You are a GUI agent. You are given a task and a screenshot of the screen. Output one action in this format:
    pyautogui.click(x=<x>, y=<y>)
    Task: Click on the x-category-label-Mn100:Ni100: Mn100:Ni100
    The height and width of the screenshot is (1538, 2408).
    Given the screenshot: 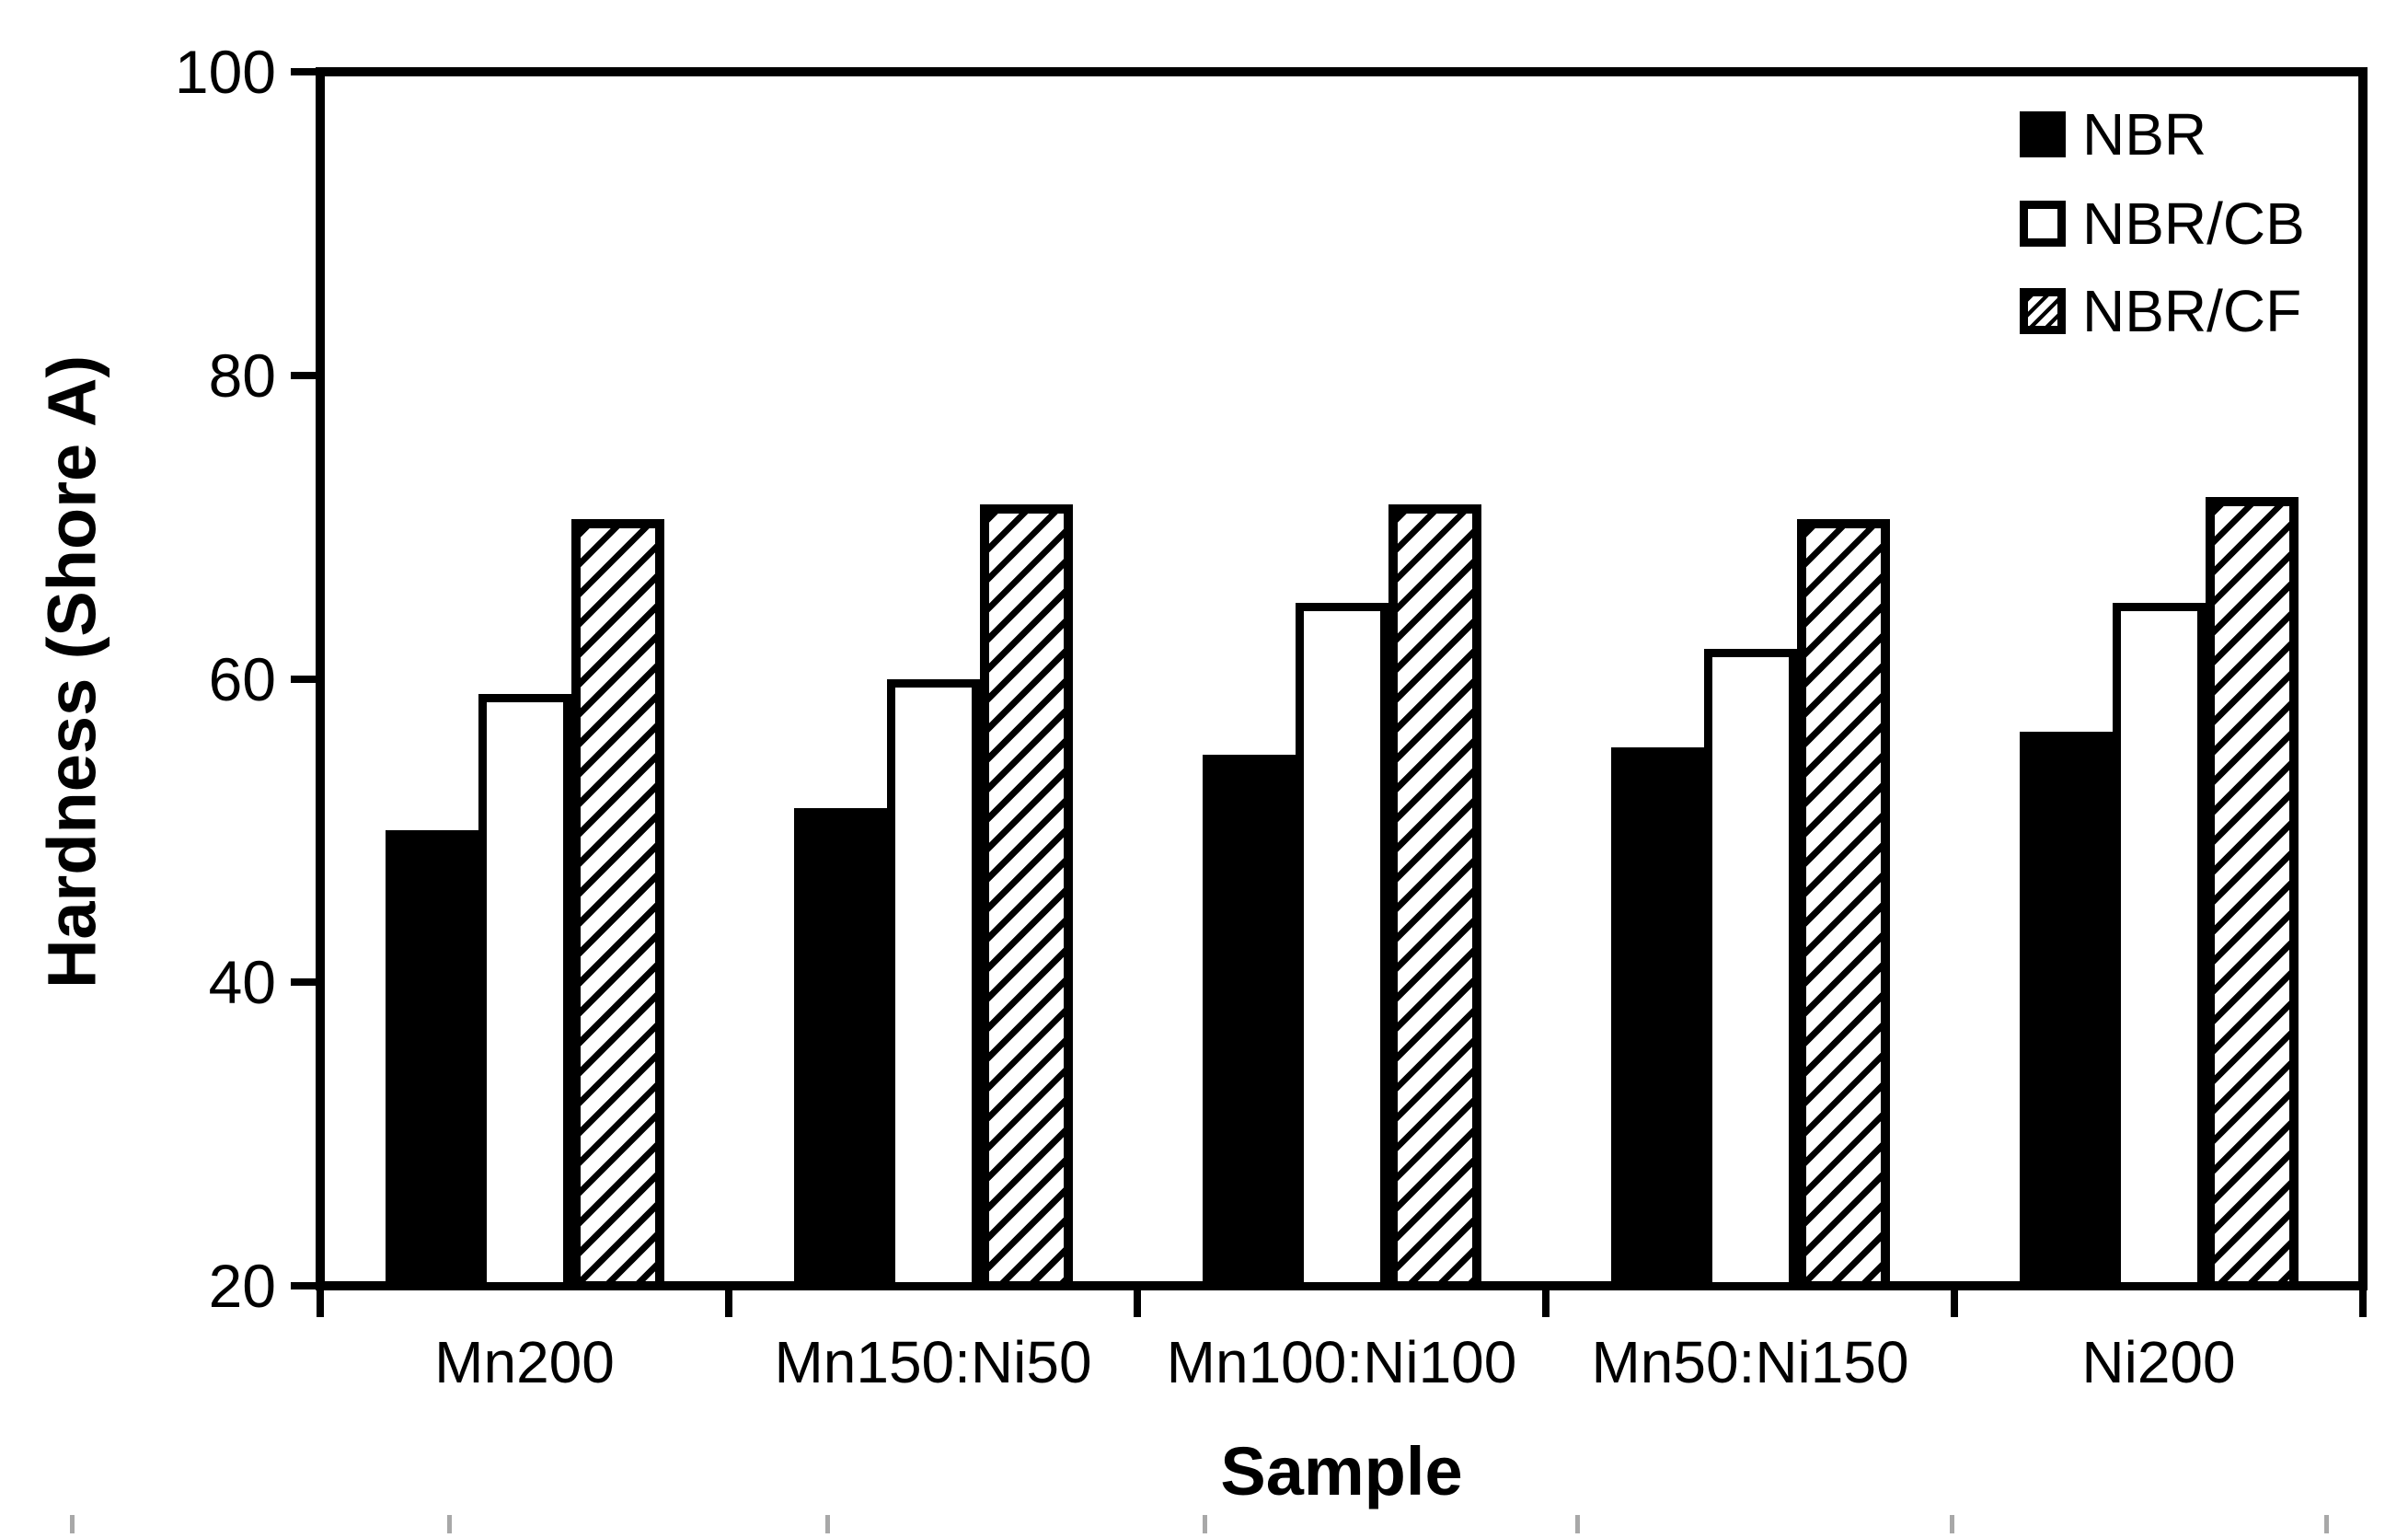 What is the action you would take?
    pyautogui.click(x=1341, y=1362)
    